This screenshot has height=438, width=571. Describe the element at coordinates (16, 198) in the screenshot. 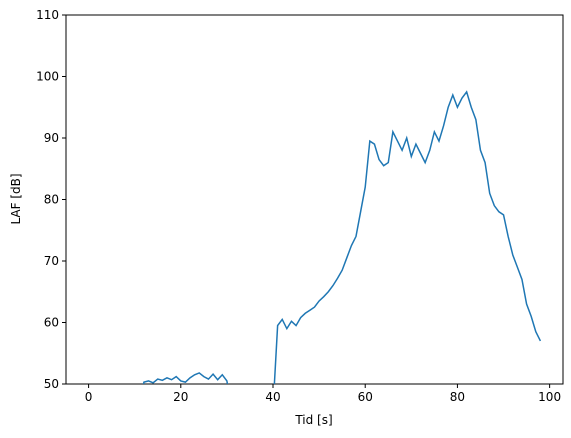

I see `y-axis-label: LAF [dB]` at that location.